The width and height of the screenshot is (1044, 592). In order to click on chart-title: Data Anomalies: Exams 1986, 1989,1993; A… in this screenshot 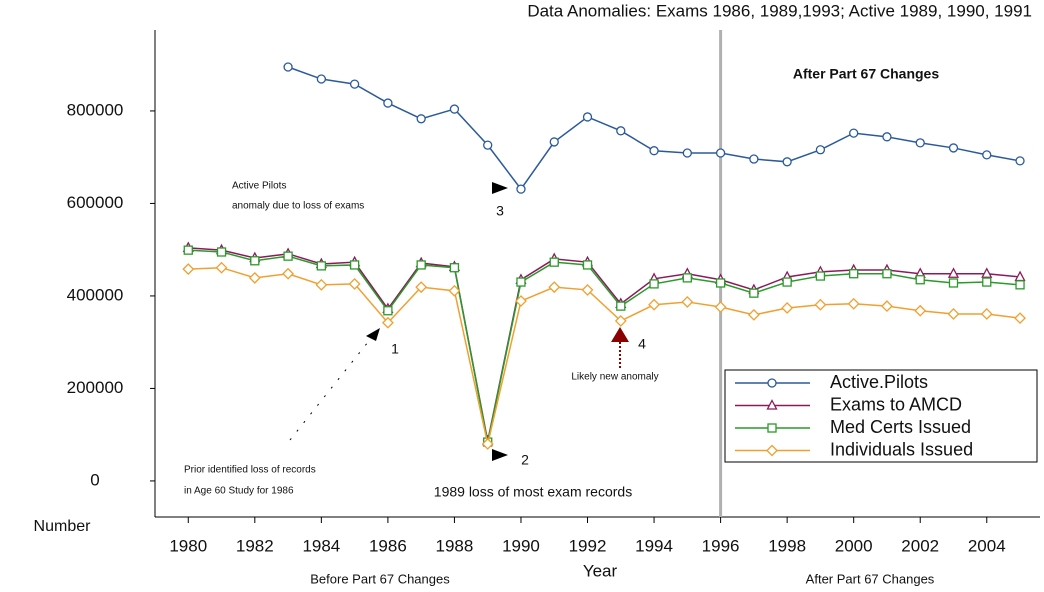, I will do `click(779, 10)`.